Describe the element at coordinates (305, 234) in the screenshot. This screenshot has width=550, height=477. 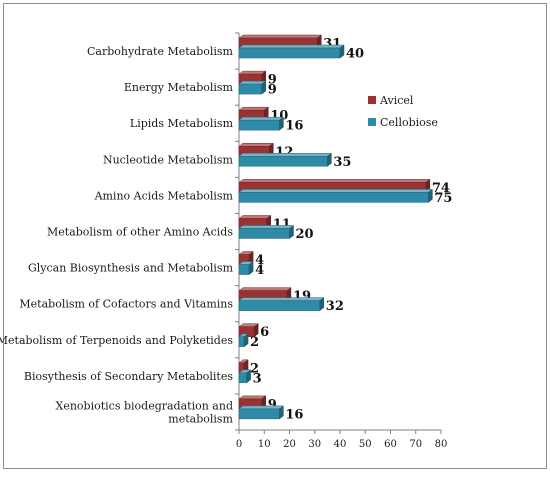
I see `data-label: 20` at that location.